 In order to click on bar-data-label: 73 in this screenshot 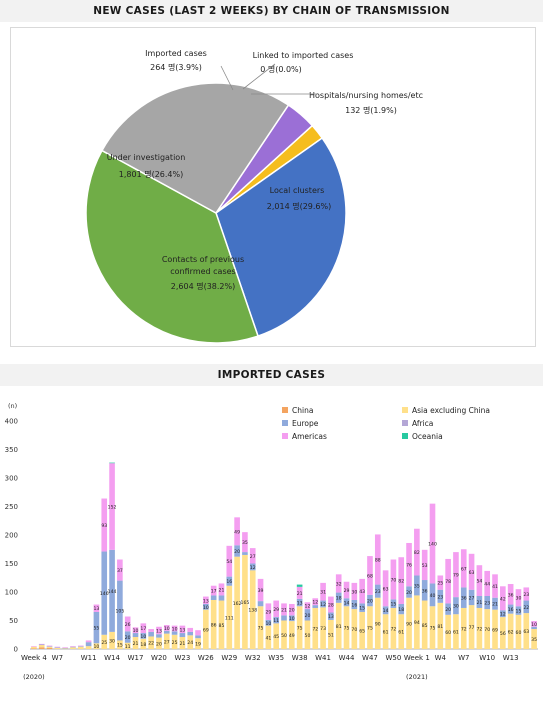, I will do `click(323, 629)`.